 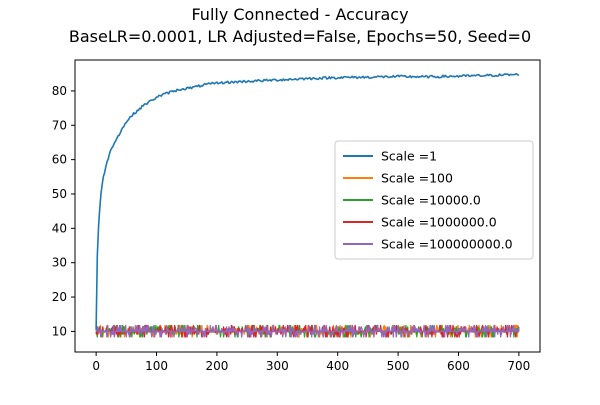 What do you see at coordinates (63, 211) in the screenshot?
I see `y-axis: 10 20 30 40 50 60 70 80` at bounding box center [63, 211].